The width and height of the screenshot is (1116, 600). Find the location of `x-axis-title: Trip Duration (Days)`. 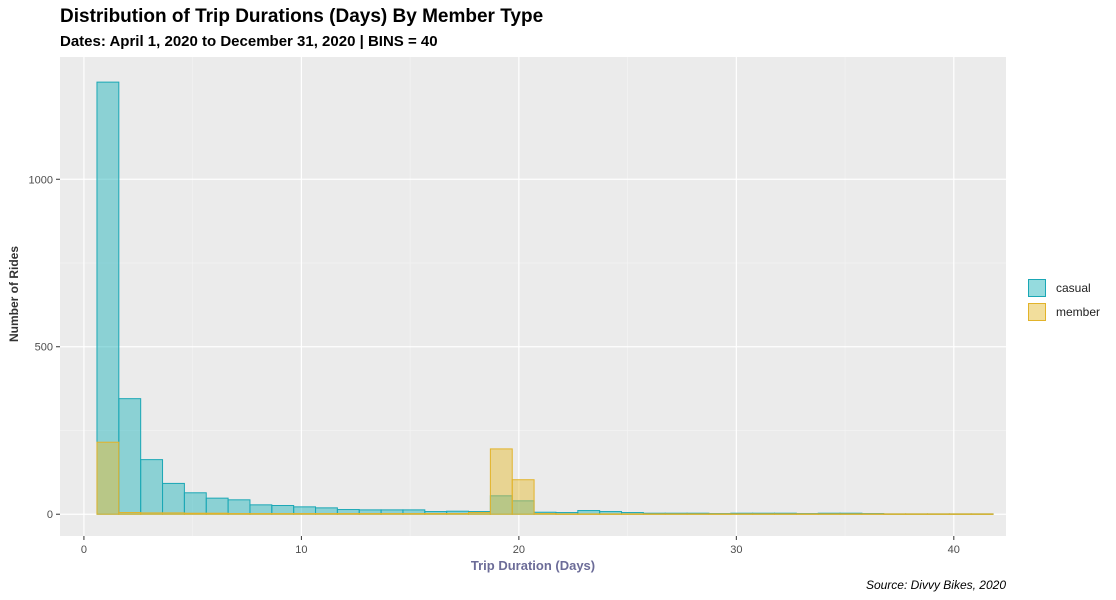

x-axis-title: Trip Duration (Days) is located at coordinates (533, 565).